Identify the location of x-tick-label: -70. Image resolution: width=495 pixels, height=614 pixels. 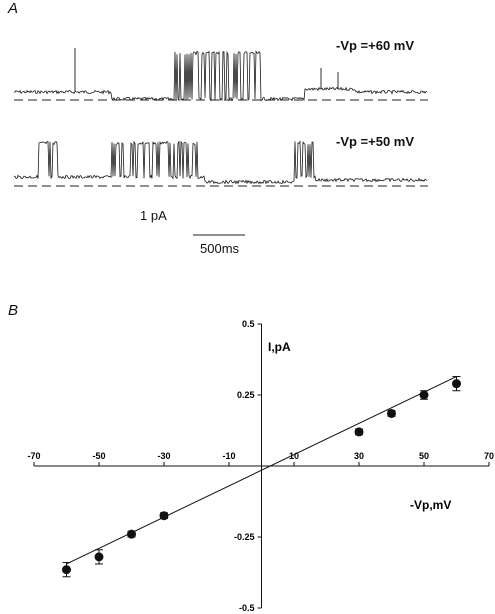
(33, 456).